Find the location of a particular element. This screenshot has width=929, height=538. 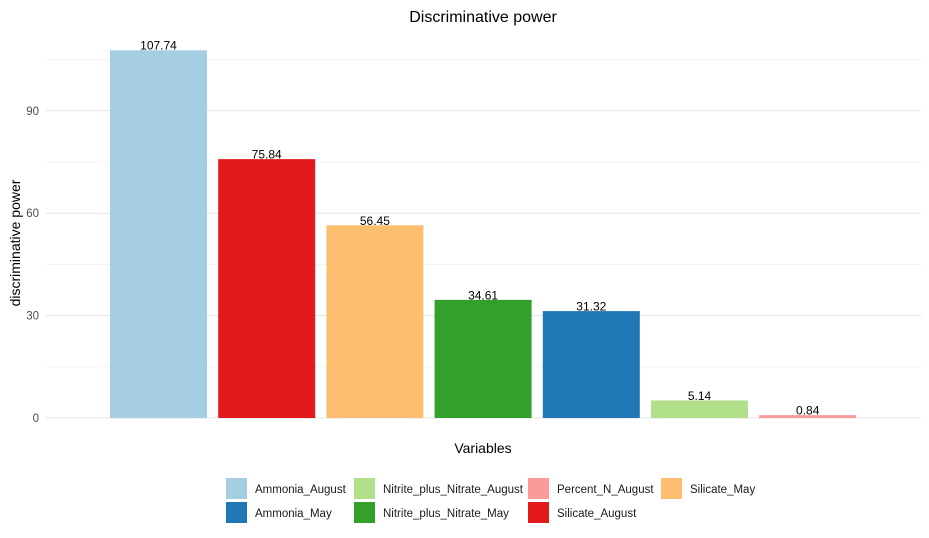

legend-item: Nitrite_plus_Nitrate_May is located at coordinates (431, 512).